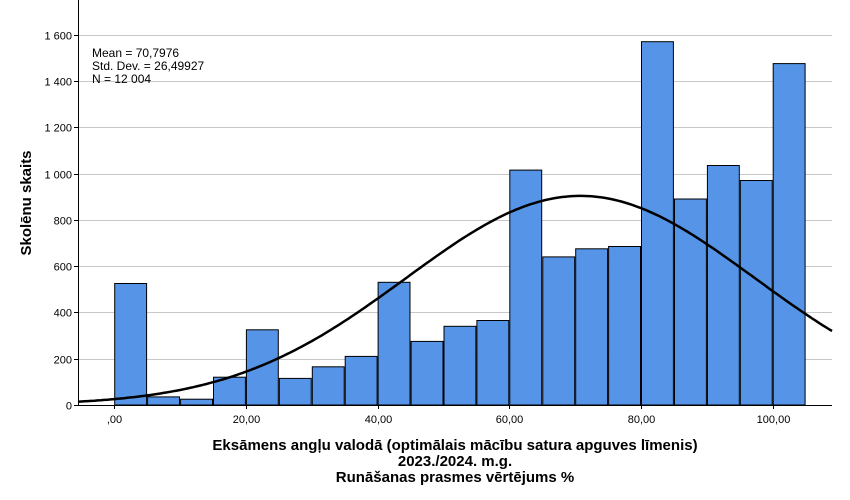 This screenshot has width=850, height=500. What do you see at coordinates (247, 420) in the screenshot?
I see `x-tick-label: 20,00` at bounding box center [247, 420].